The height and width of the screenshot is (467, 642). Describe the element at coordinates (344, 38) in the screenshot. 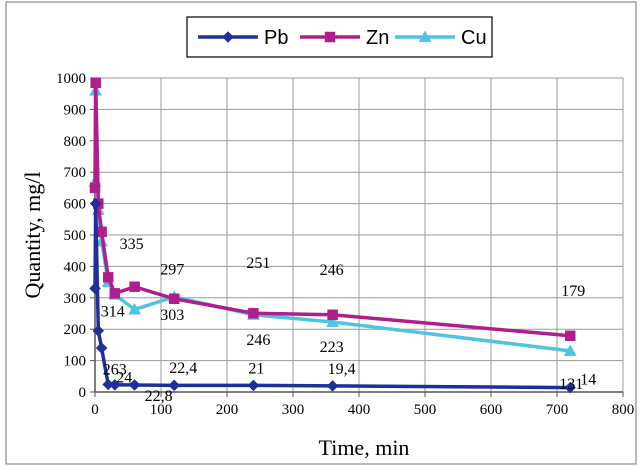

I see `legend-item-zn: Zn` at that location.